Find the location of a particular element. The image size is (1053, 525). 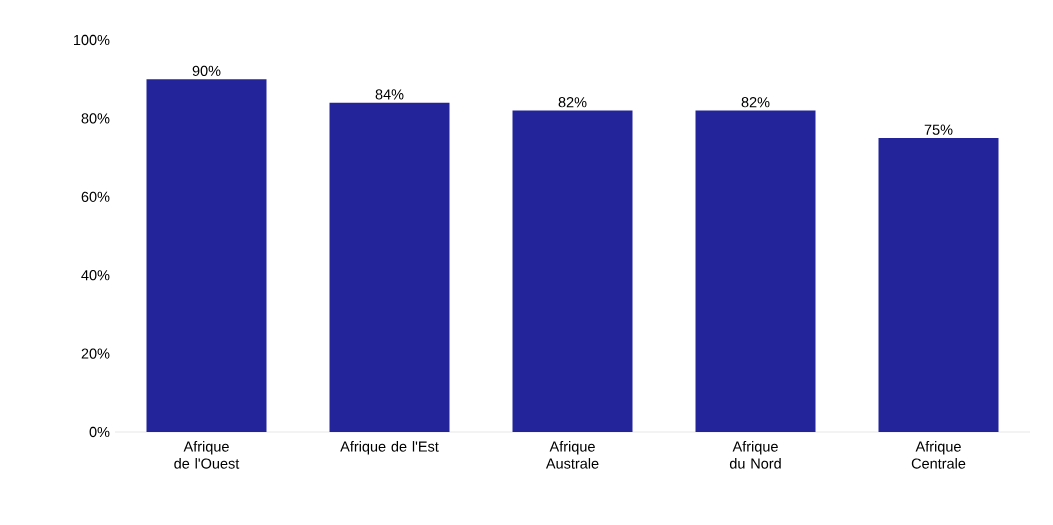

x-tick-label: Afrique Centrale is located at coordinates (938, 455).